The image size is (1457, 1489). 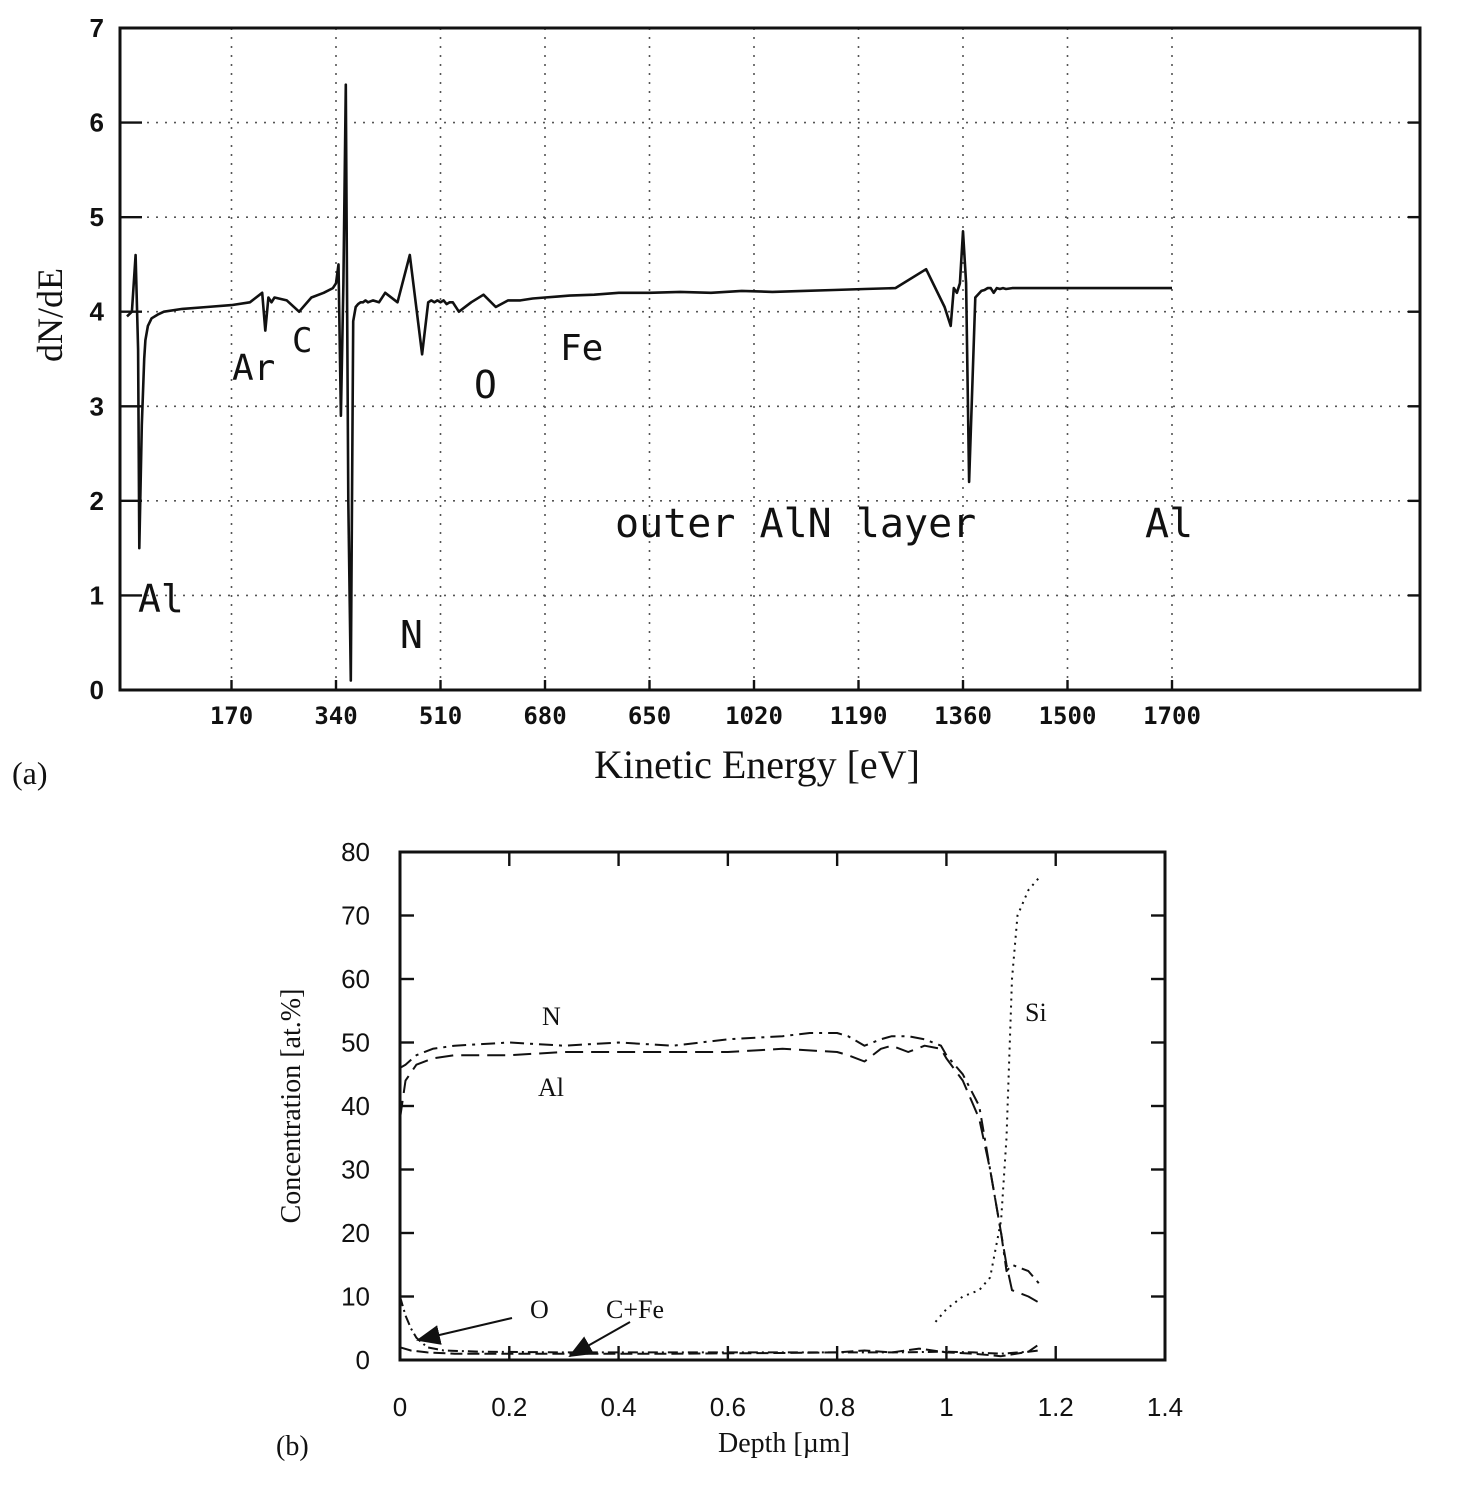 What do you see at coordinates (720, 1158) in the screenshot?
I see `series-line-n` at bounding box center [720, 1158].